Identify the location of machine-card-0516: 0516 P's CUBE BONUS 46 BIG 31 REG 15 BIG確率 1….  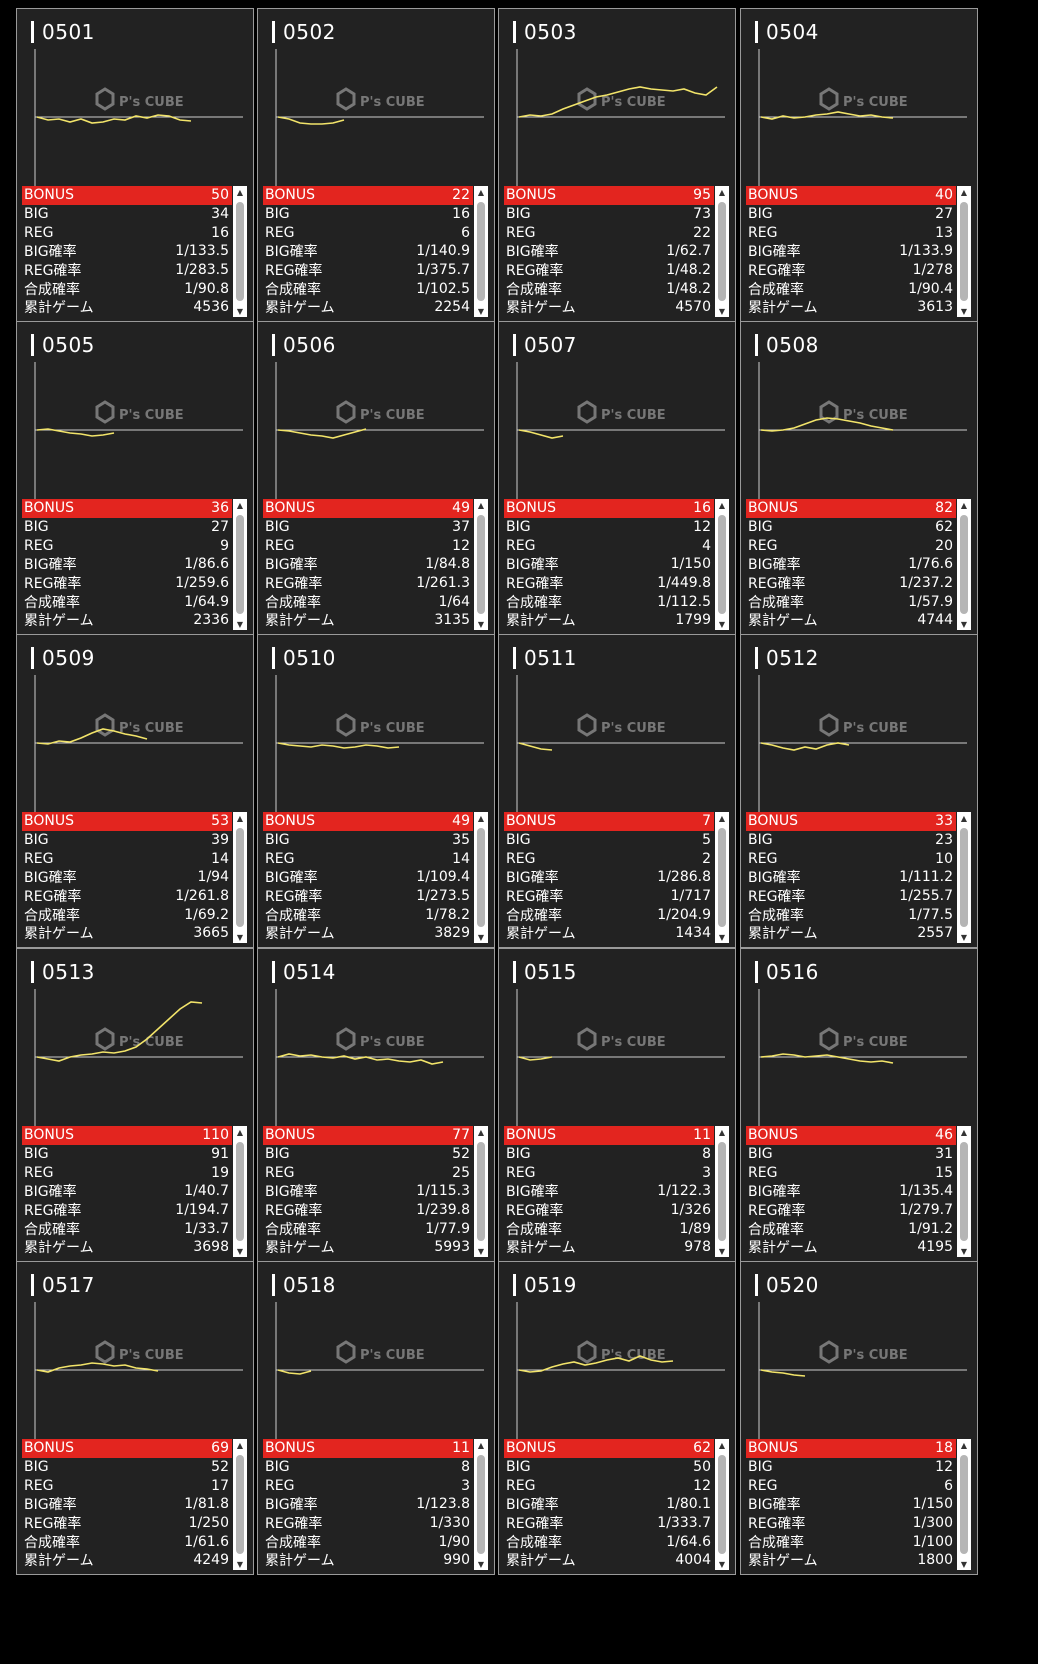
(859, 1105).